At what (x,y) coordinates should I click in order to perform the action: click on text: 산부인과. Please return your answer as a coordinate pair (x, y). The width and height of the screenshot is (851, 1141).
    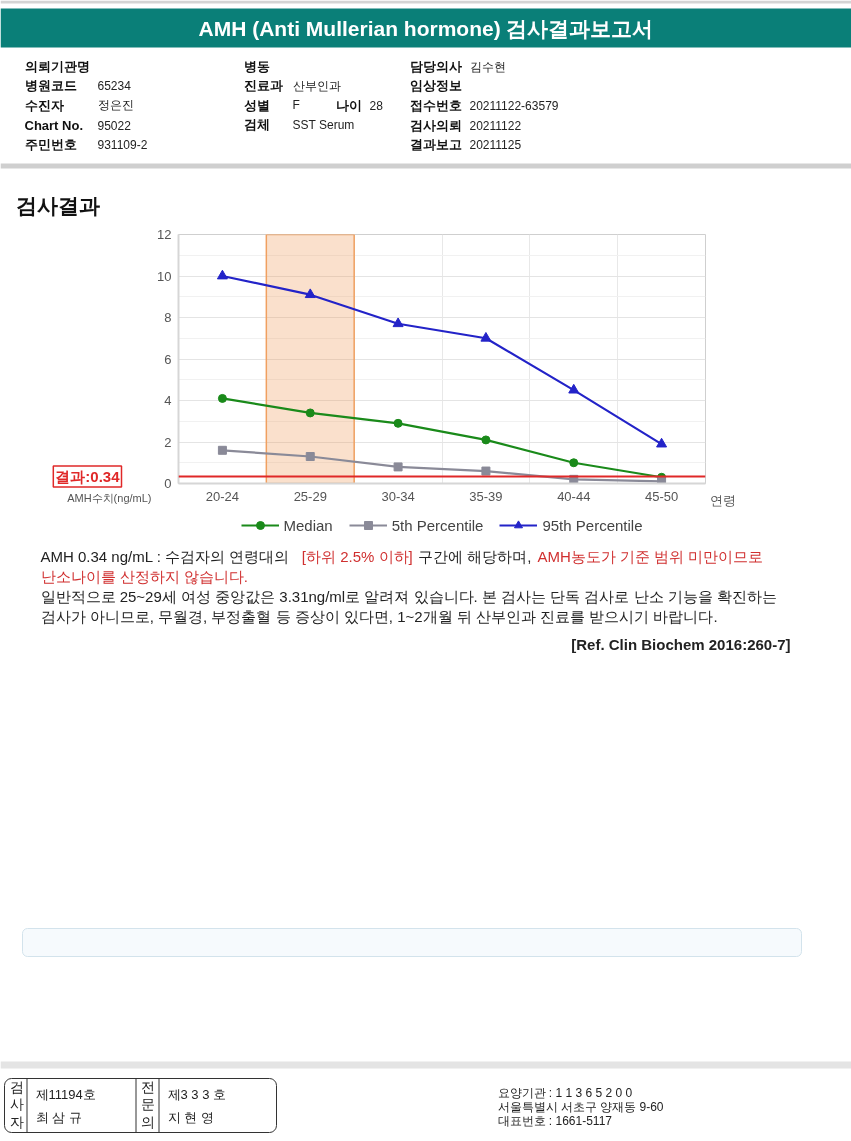
    Looking at the image, I should click on (316, 85).